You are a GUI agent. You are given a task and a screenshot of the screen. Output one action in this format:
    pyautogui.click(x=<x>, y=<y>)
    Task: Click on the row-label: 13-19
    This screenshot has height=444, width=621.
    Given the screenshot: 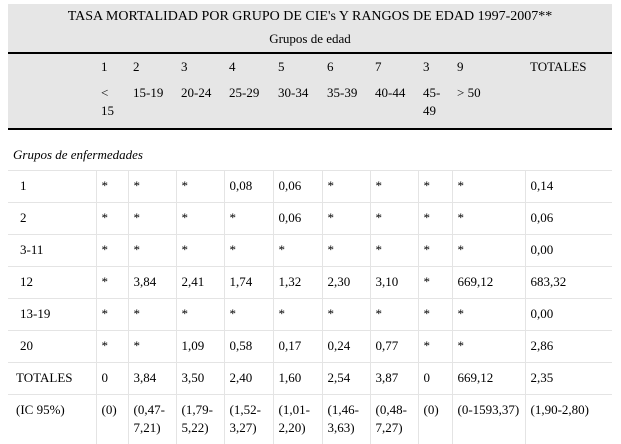 What is the action you would take?
    pyautogui.click(x=52, y=315)
    